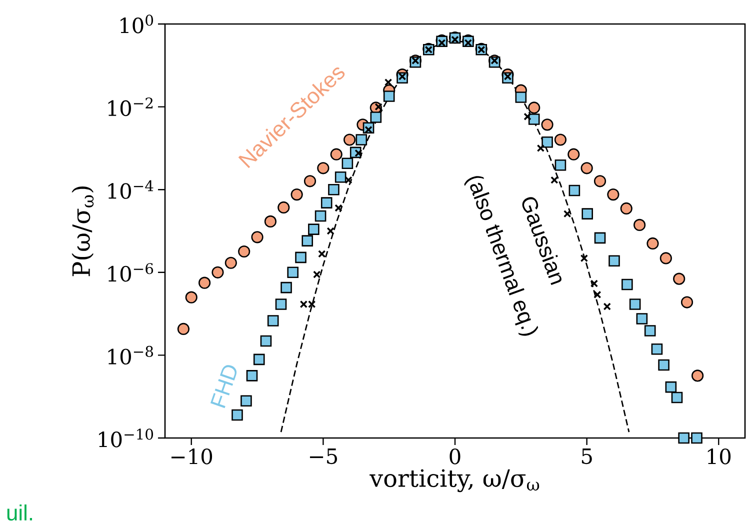 The width and height of the screenshot is (753, 525). What do you see at coordinates (126, 438) in the screenshot?
I see `y-tick-label: 10$^{−10}$` at bounding box center [126, 438].